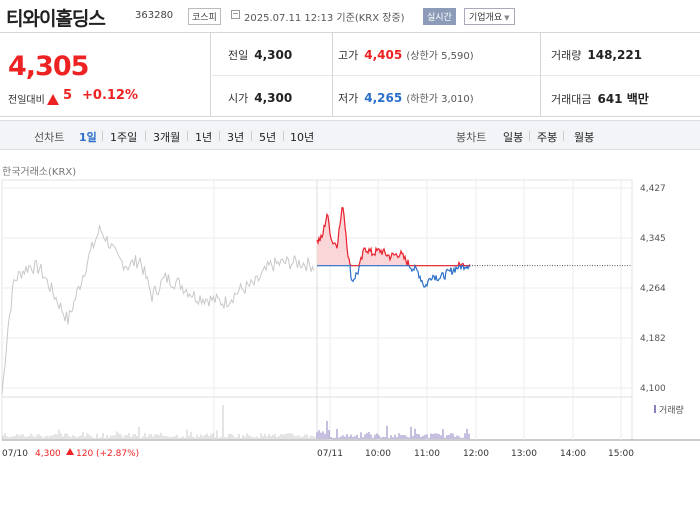  What do you see at coordinates (653, 339) in the screenshot?
I see `y-tick-label: 4,182` at bounding box center [653, 339].